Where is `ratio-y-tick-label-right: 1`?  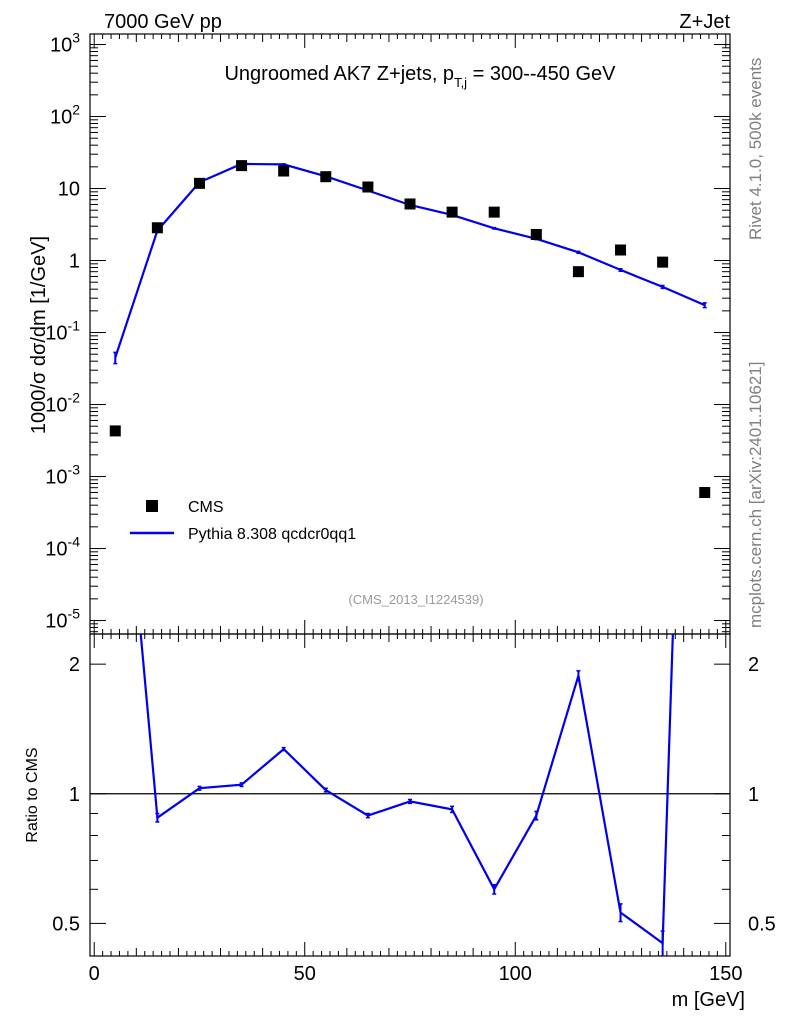
ratio-y-tick-label-right: 1 is located at coordinates (753, 795).